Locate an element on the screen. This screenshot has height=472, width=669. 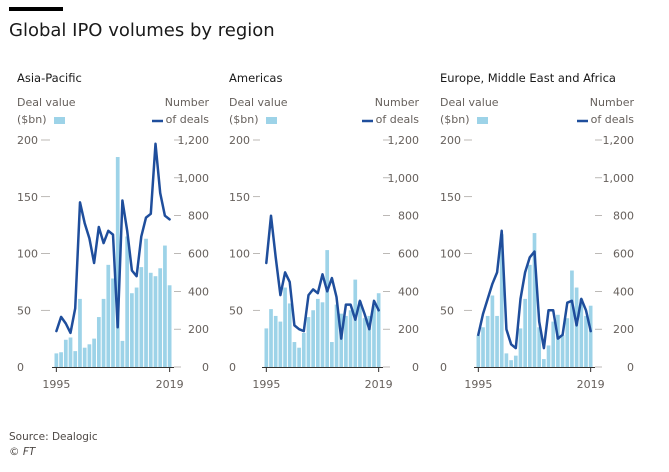
panel-title: Europe, Middle East and Africa is located at coordinates (528, 78).